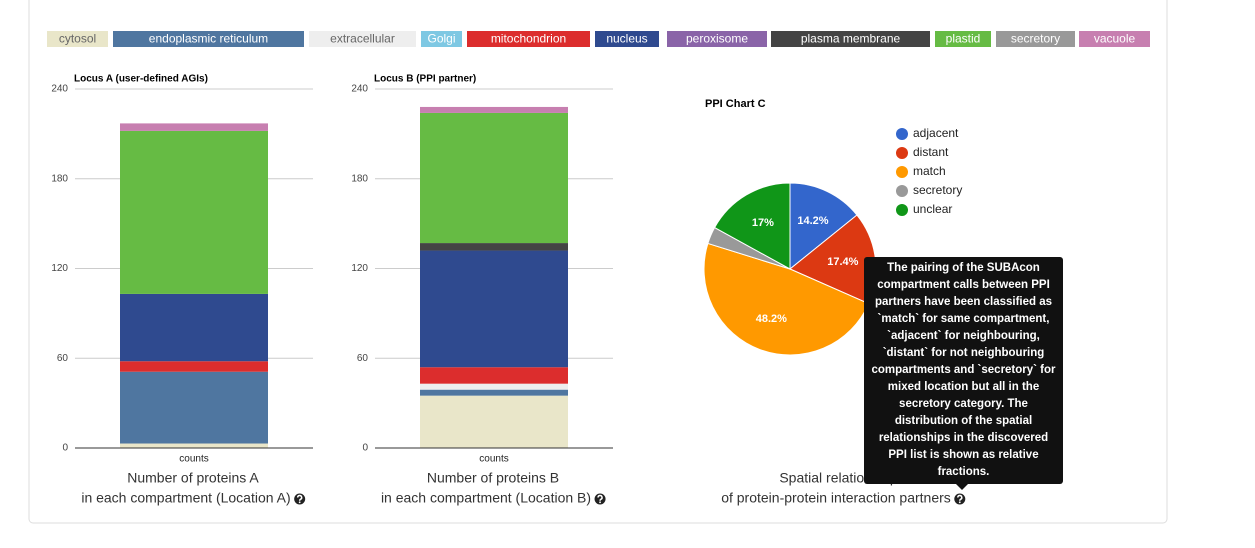  Describe the element at coordinates (962, 487) in the screenshot. I see `tooltip-arrow` at that location.